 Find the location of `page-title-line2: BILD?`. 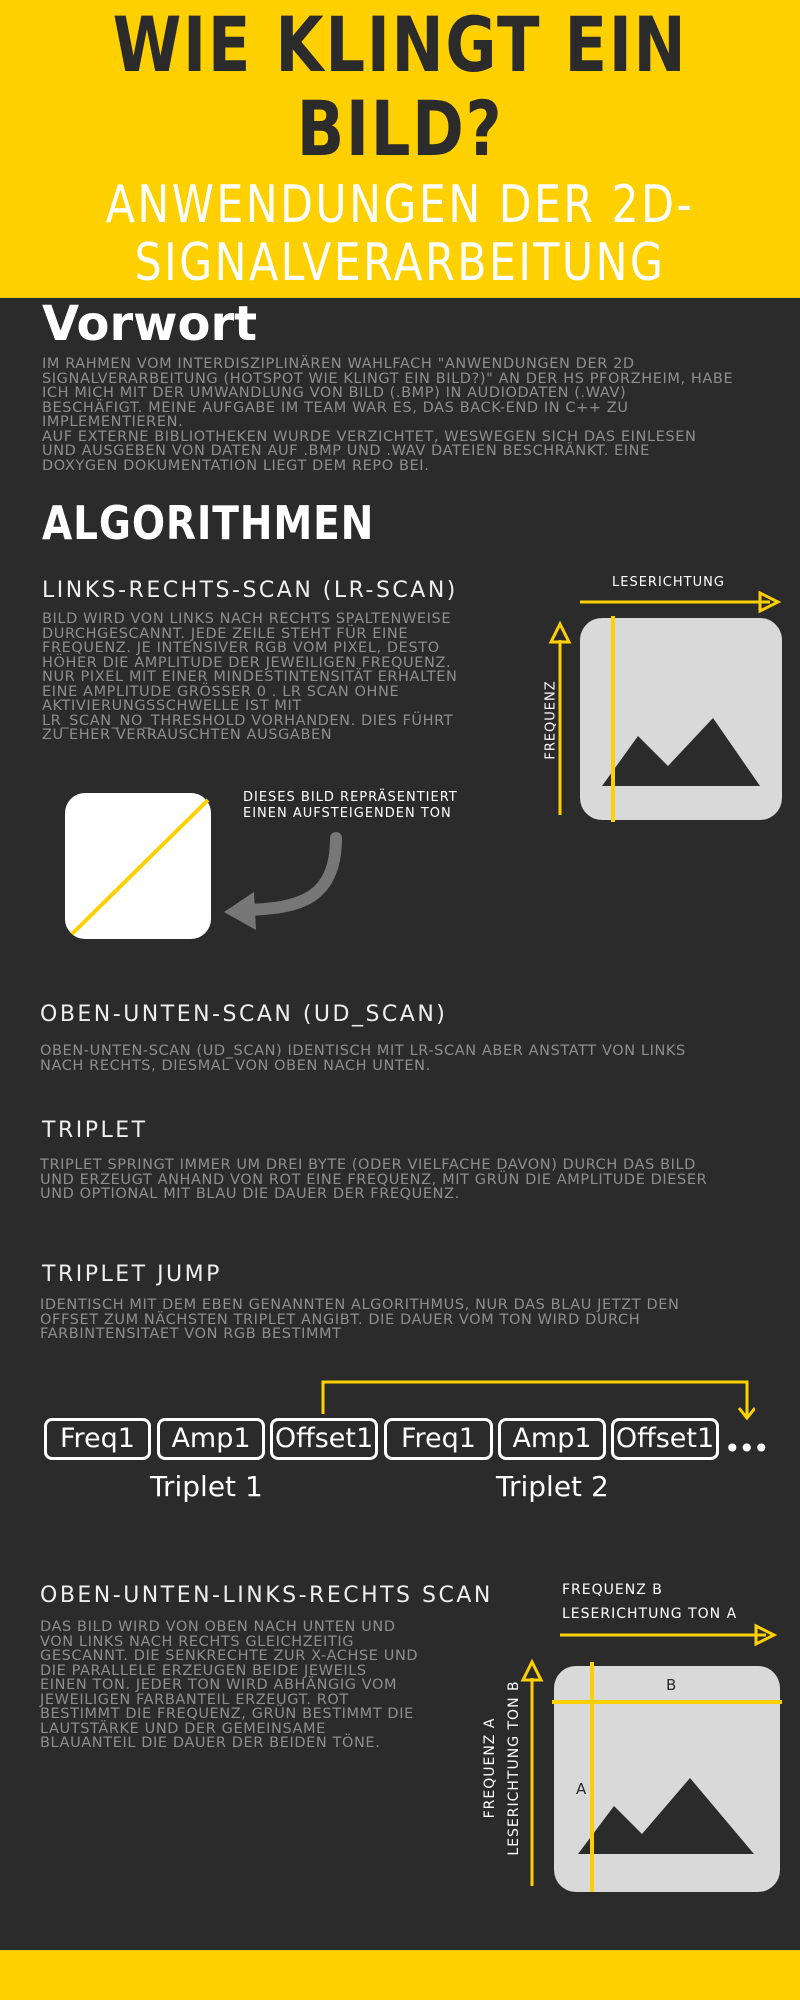

page-title-line2: BILD? is located at coordinates (400, 128).